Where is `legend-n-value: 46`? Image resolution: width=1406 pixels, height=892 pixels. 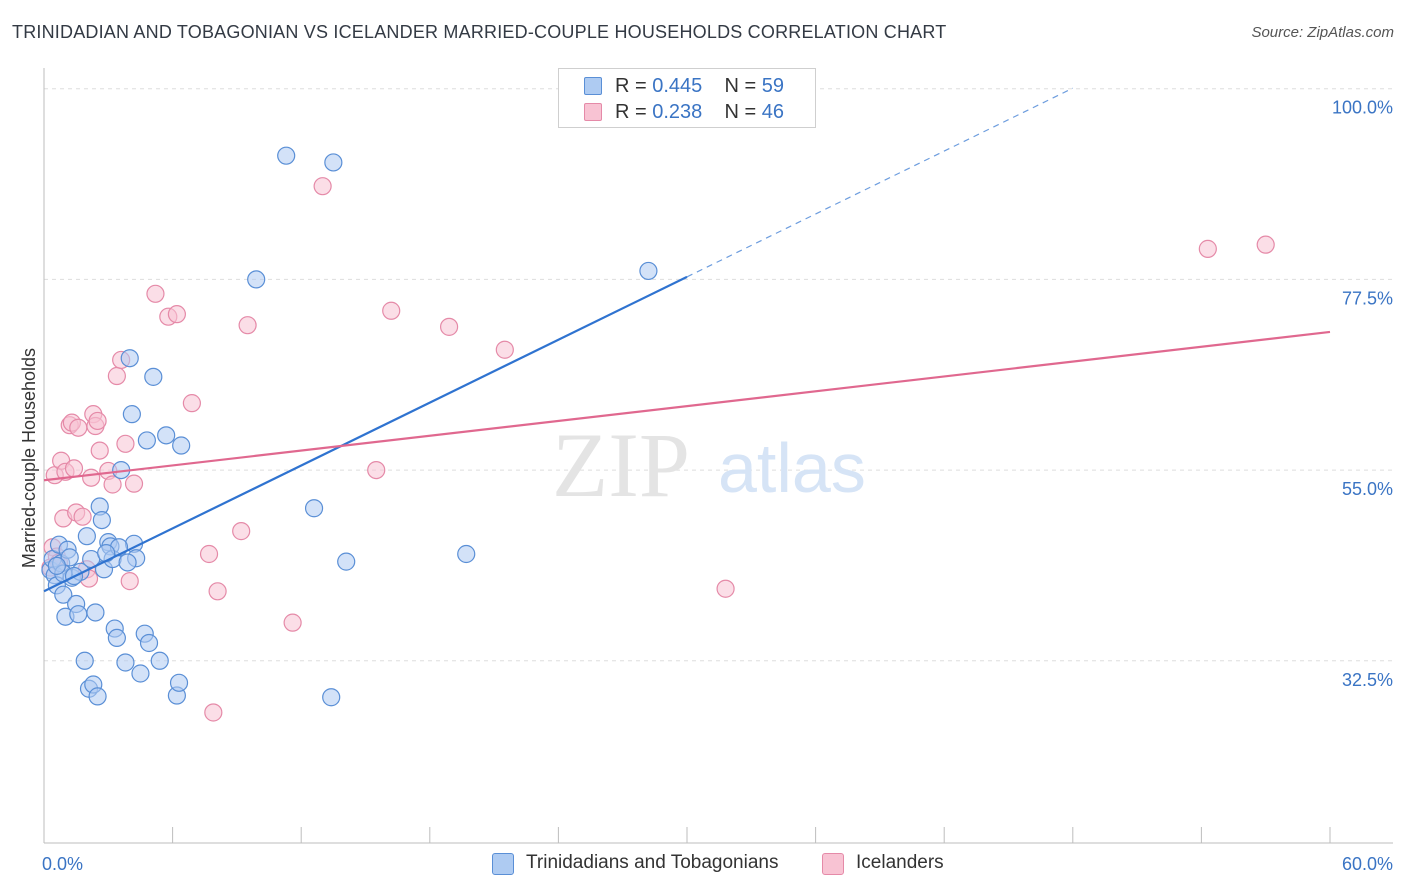 legend-n-value: 46 is located at coordinates (773, 112).